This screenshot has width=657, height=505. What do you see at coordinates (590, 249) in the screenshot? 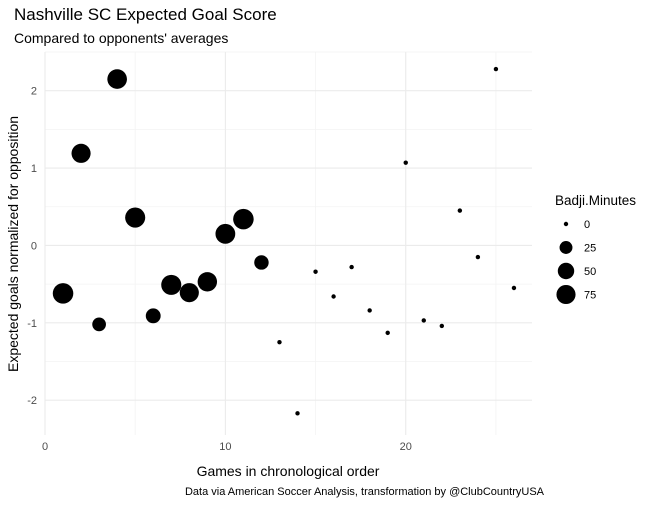
I see `legend-label: 25` at bounding box center [590, 249].